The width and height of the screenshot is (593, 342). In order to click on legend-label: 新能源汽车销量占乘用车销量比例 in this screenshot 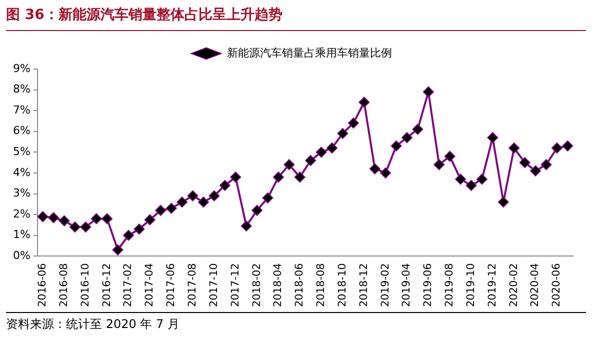, I will do `click(309, 53)`.